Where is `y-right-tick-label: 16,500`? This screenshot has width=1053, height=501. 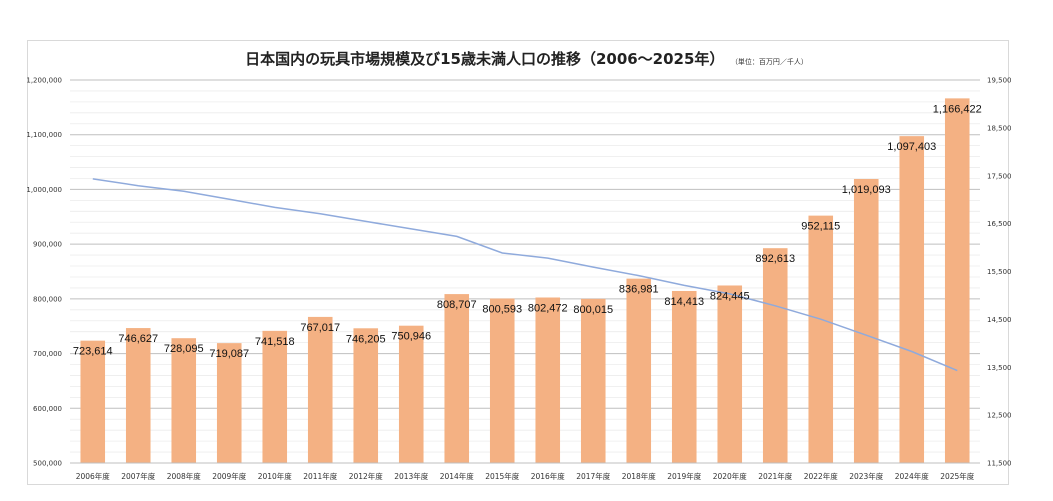
y-right-tick-label: 16,500 is located at coordinates (999, 224).